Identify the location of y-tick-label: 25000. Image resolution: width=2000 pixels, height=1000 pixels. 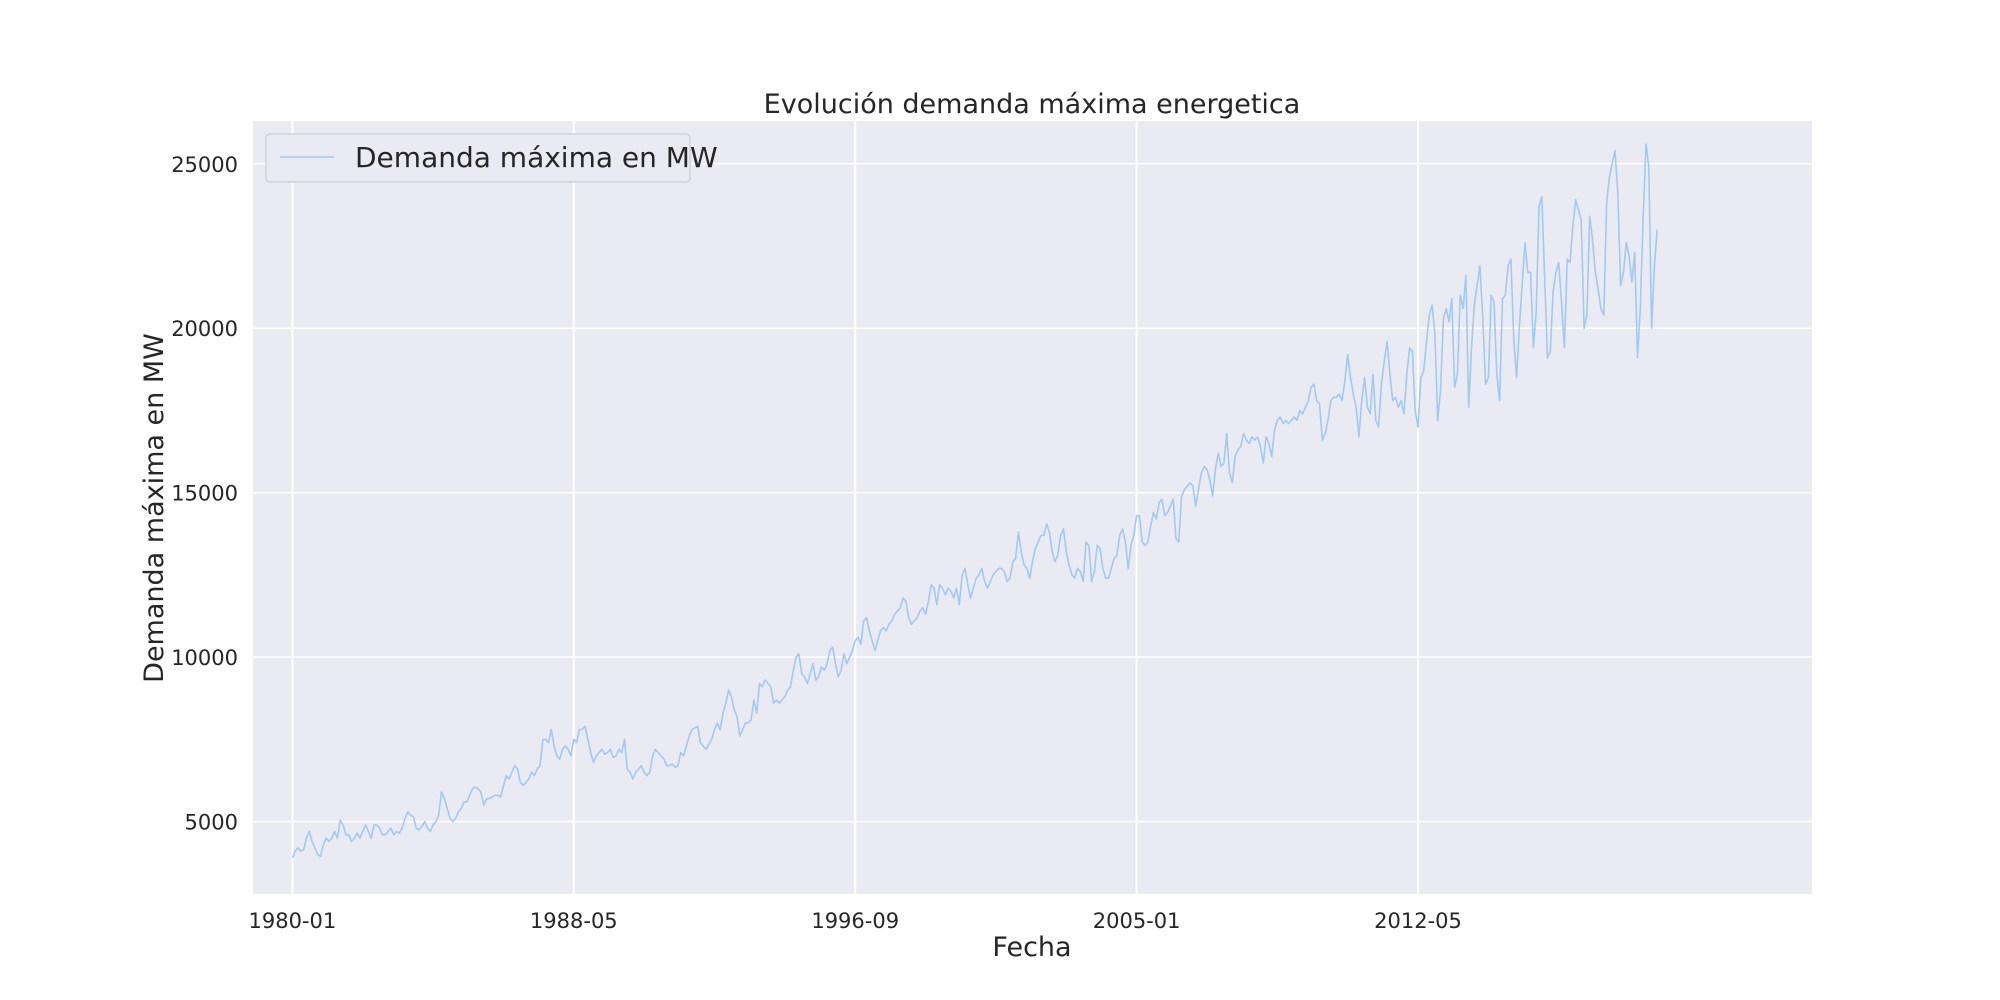
(204, 165).